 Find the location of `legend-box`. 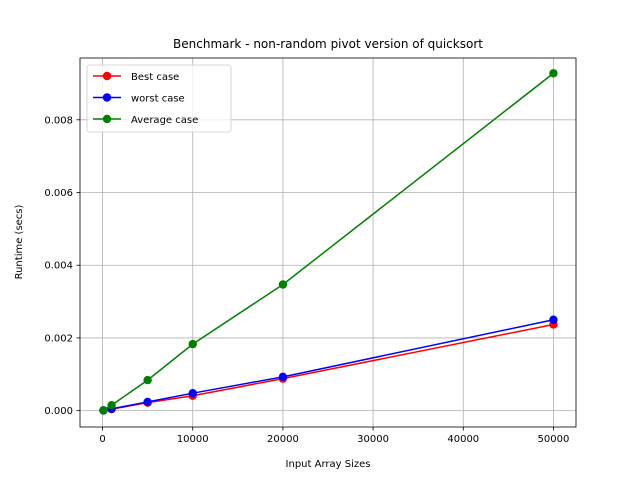

legend-box is located at coordinates (159, 98).